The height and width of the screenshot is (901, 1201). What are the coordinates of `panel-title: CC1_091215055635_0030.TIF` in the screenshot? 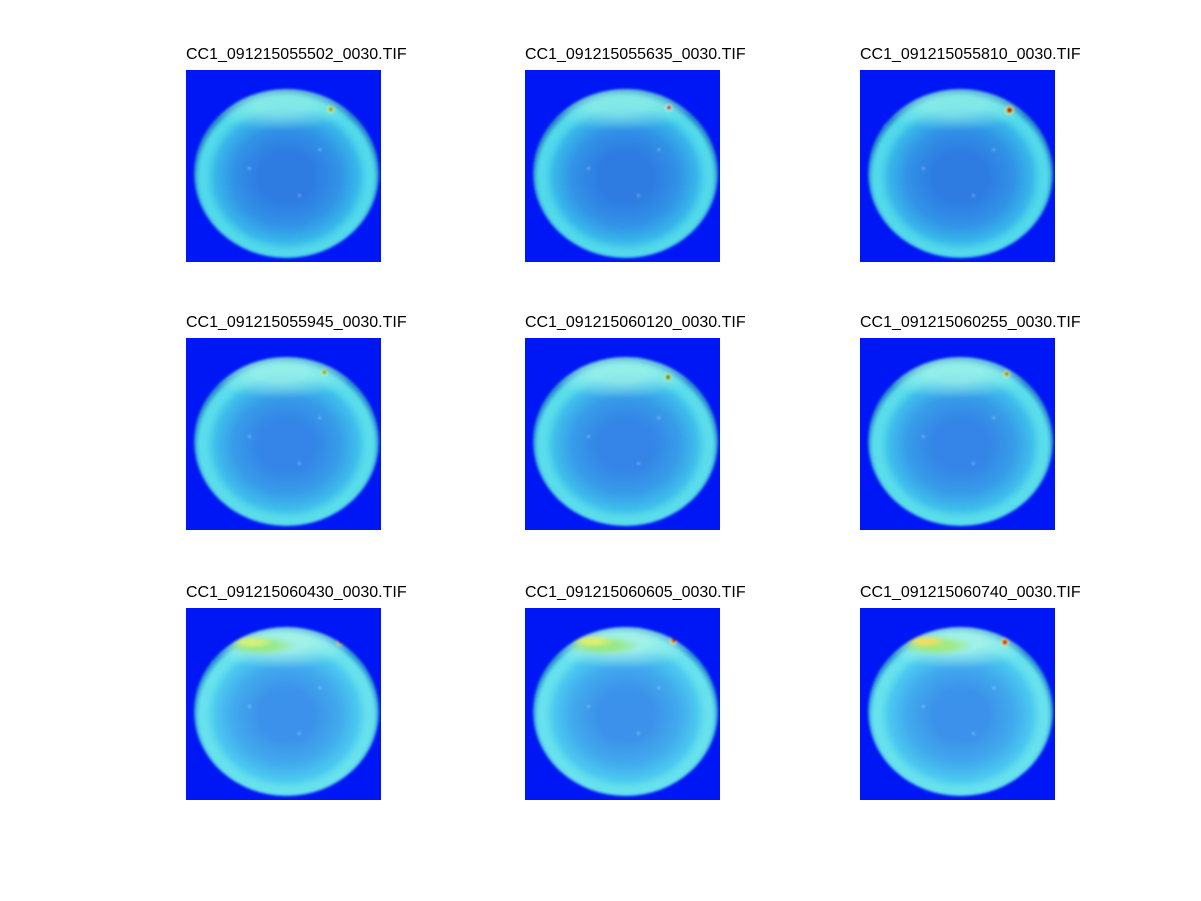 It's located at (635, 54).